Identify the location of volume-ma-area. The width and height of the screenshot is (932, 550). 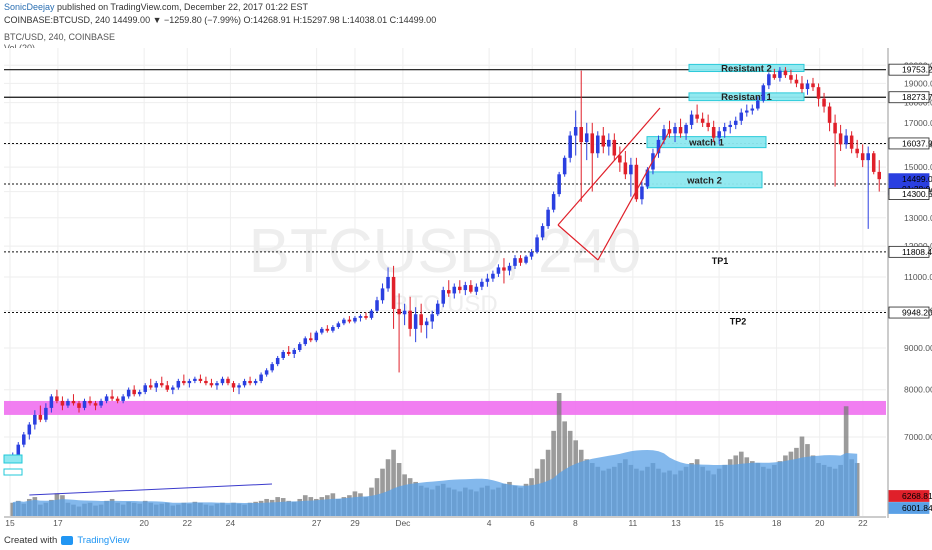
(435, 483).